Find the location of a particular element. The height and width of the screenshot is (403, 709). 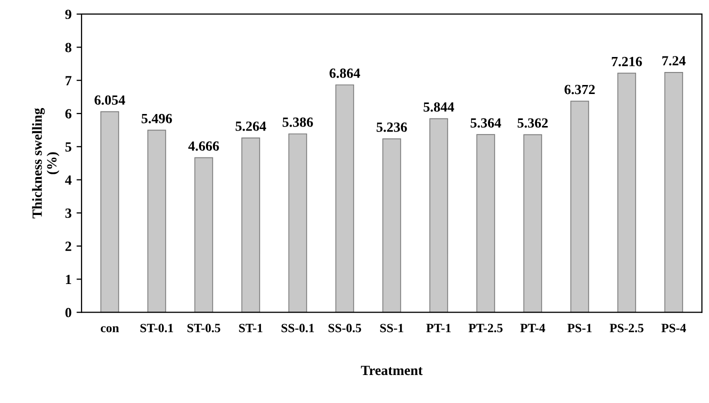

x-tick-label: SS-1 is located at coordinates (392, 328).